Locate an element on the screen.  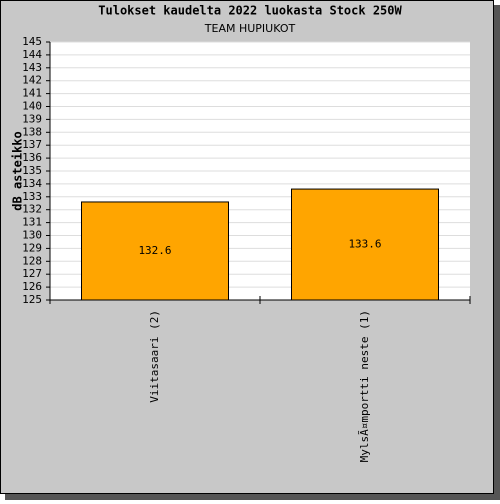
y-tick-label: 140 is located at coordinates (32, 106).